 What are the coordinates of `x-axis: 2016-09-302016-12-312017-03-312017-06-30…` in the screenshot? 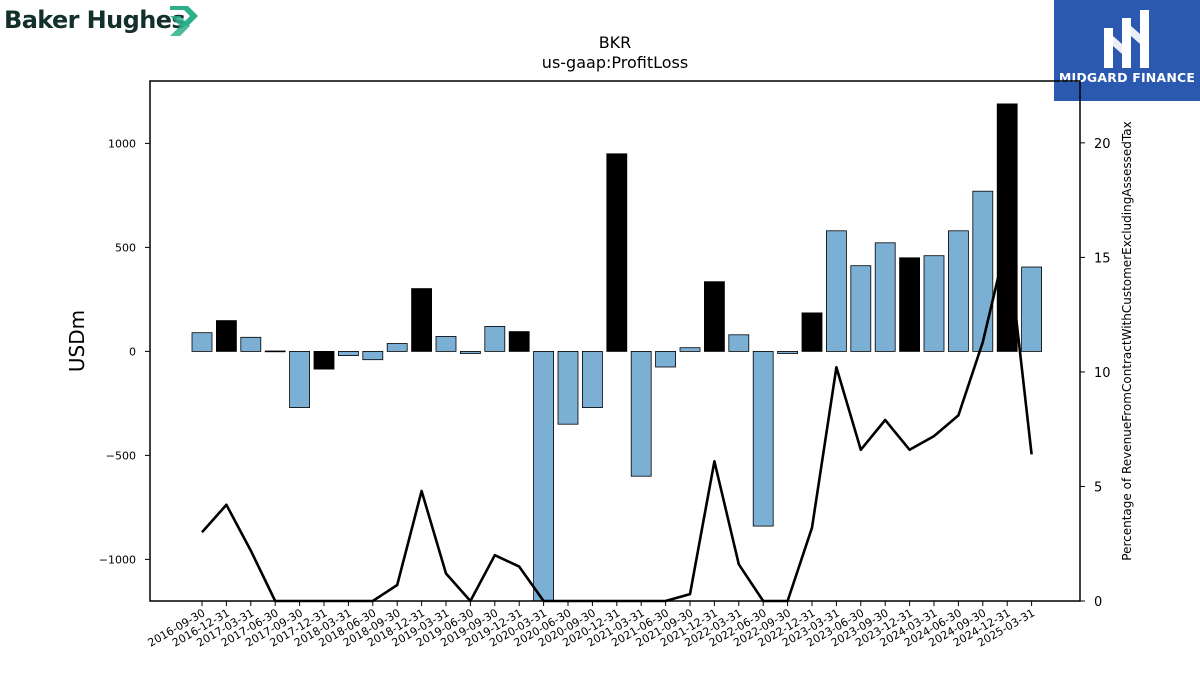 It's located at (591, 625).